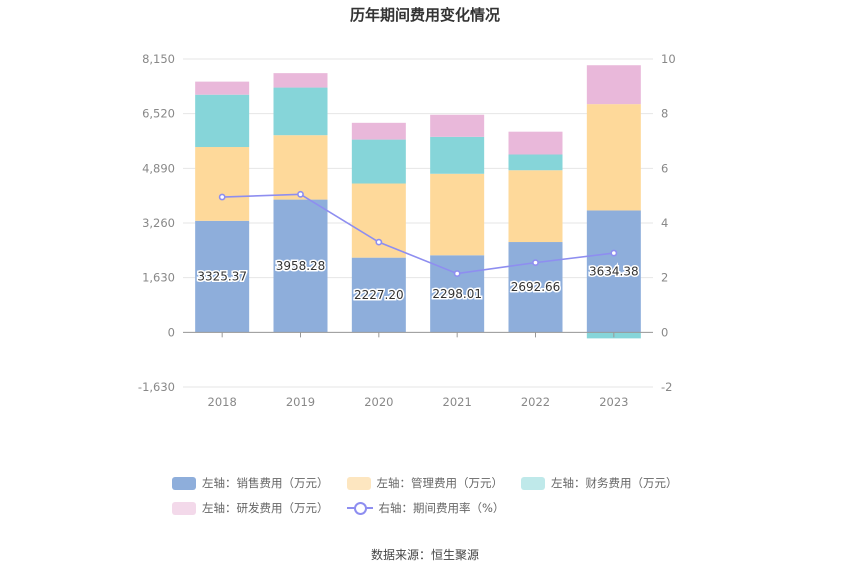 This screenshot has width=850, height=575. Describe the element at coordinates (668, 59) in the screenshot. I see `y-right-tick-label: 10` at that location.